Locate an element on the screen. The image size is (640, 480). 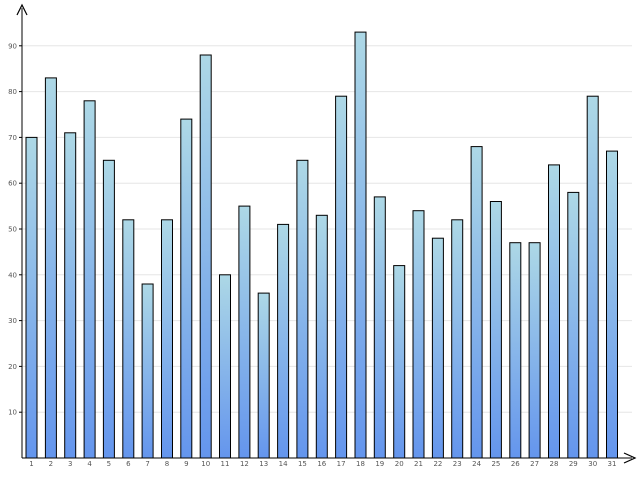
x-tick-label: 7 is located at coordinates (147, 464).